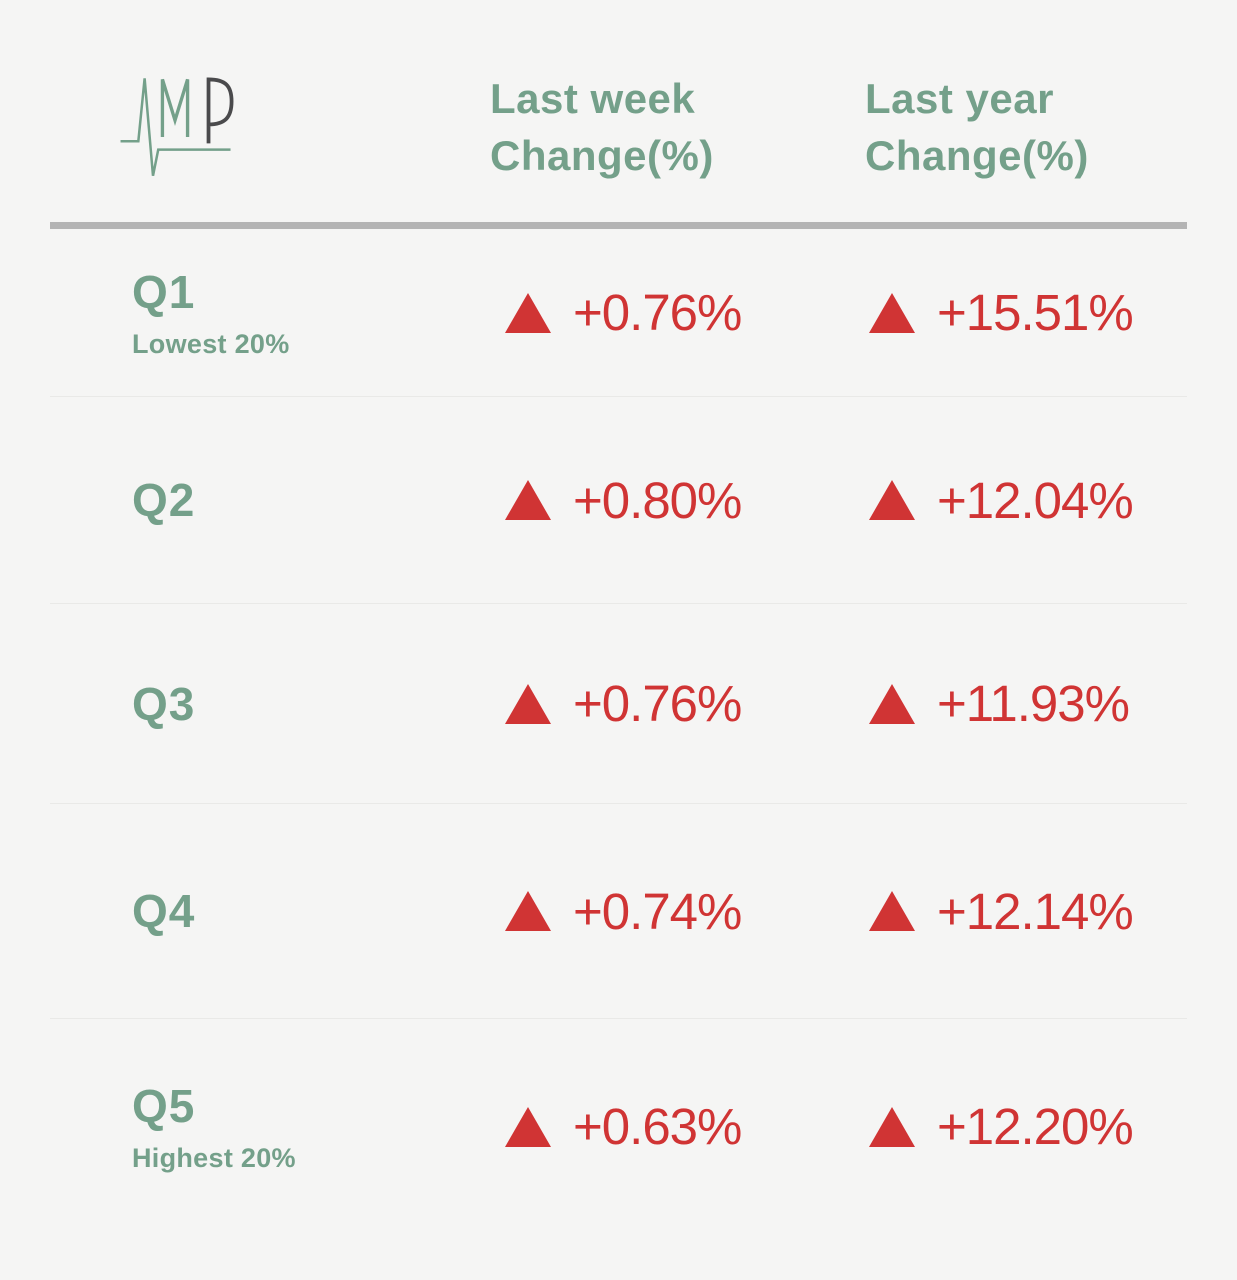 The image size is (1237, 1280). What do you see at coordinates (177, 127) in the screenshot?
I see `pulse-logo-icon` at bounding box center [177, 127].